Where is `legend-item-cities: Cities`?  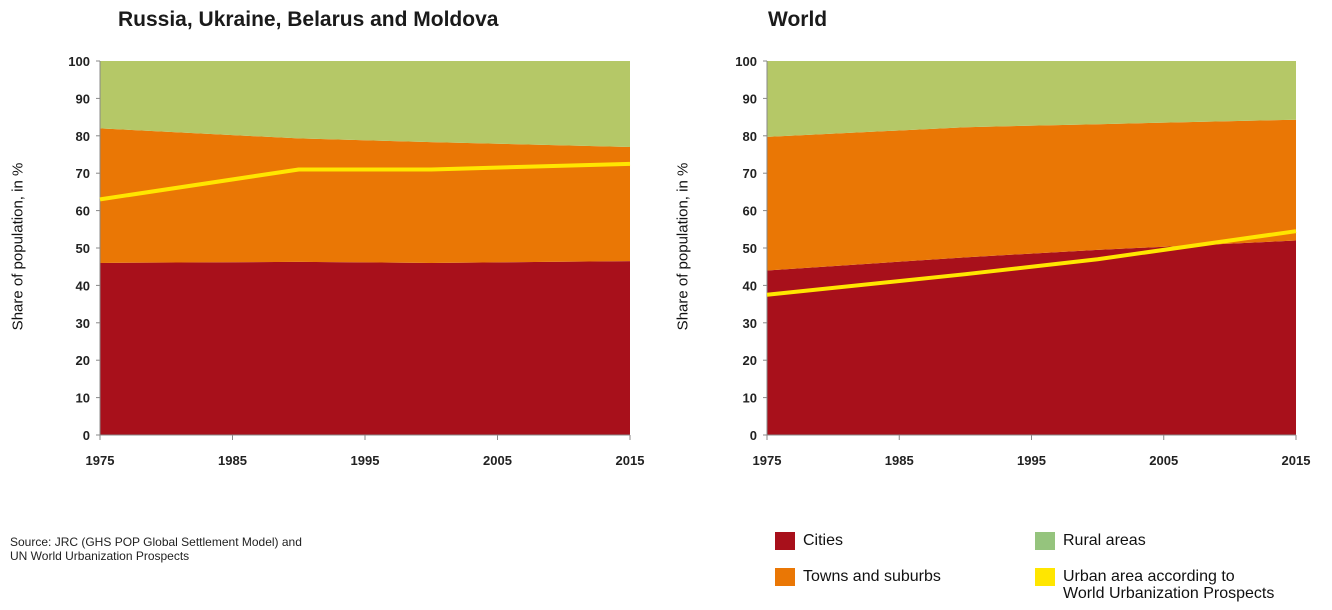 legend-item-cities: Cities is located at coordinates (809, 541).